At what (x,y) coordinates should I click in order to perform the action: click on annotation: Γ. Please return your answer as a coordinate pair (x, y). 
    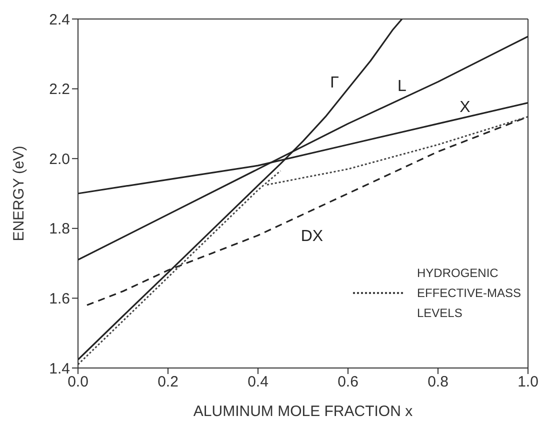
    Looking at the image, I should click on (335, 83).